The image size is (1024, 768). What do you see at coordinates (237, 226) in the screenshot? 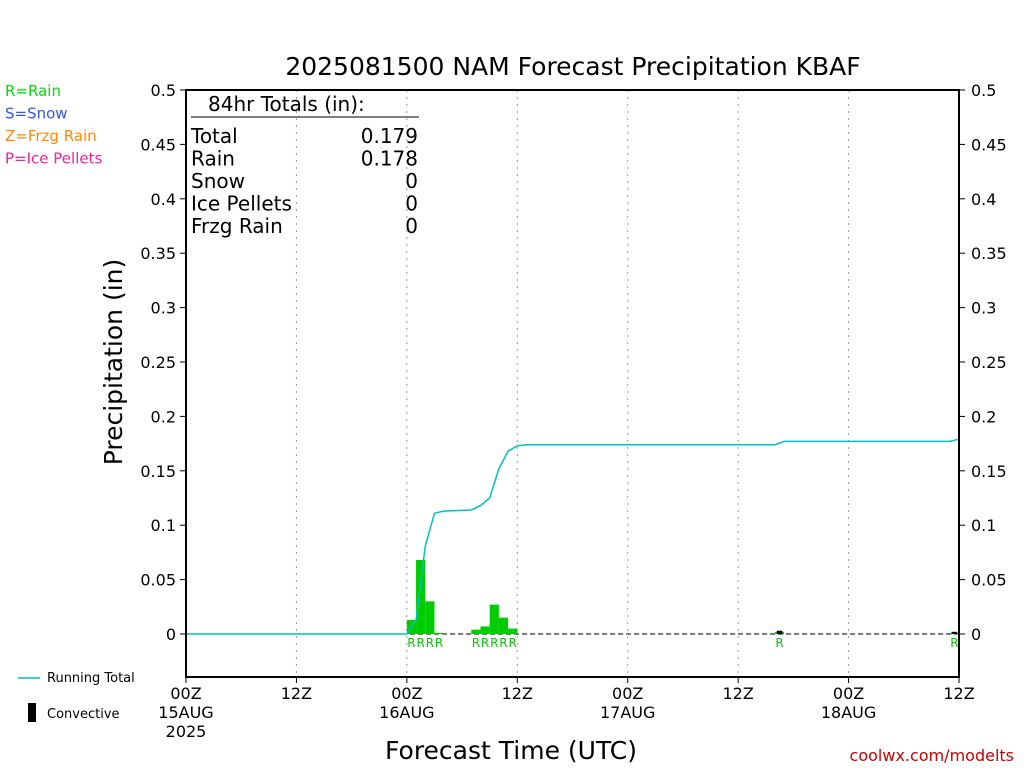
I see `totals-row-label: Frzg Rain` at bounding box center [237, 226].